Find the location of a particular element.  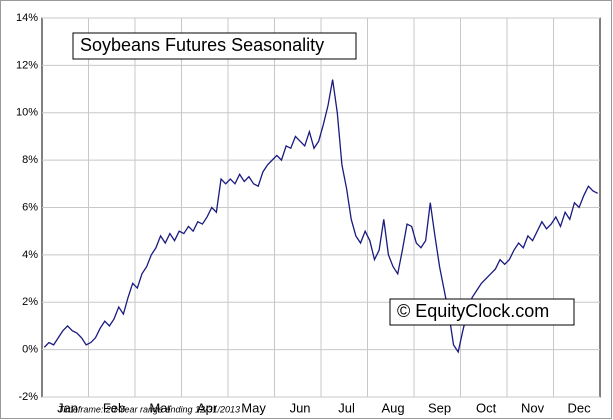

watermark: © EquityClock.com is located at coordinates (473, 311).